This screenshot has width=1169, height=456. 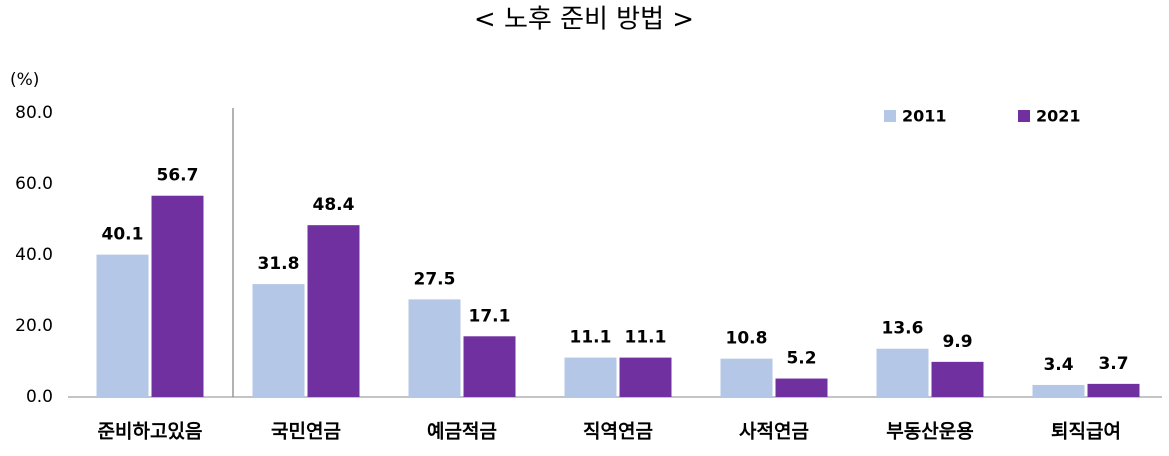 I want to click on y-tick-label: 40.0, so click(x=34, y=255).